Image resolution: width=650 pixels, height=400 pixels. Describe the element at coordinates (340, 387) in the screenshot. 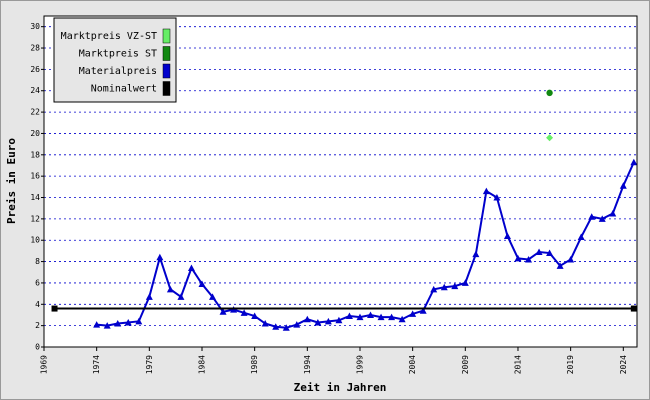

I see `x-axis-title: Zeit in Jahren` at that location.